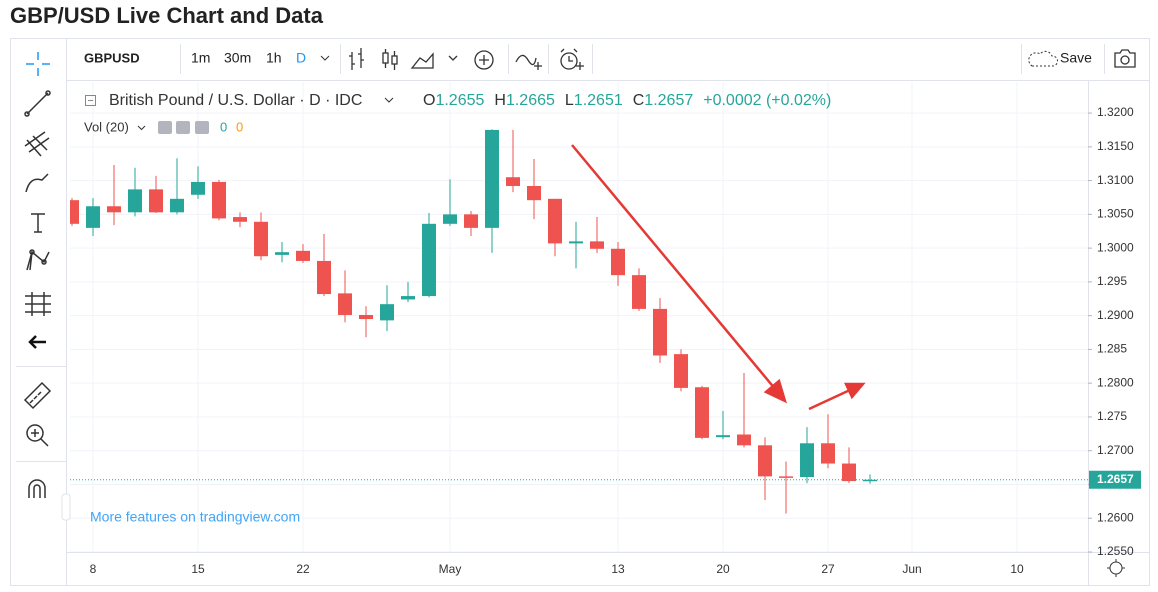 The image size is (1158, 592). Describe the element at coordinates (1115, 517) in the screenshot. I see `y-tick-label: 1.2600` at that location.